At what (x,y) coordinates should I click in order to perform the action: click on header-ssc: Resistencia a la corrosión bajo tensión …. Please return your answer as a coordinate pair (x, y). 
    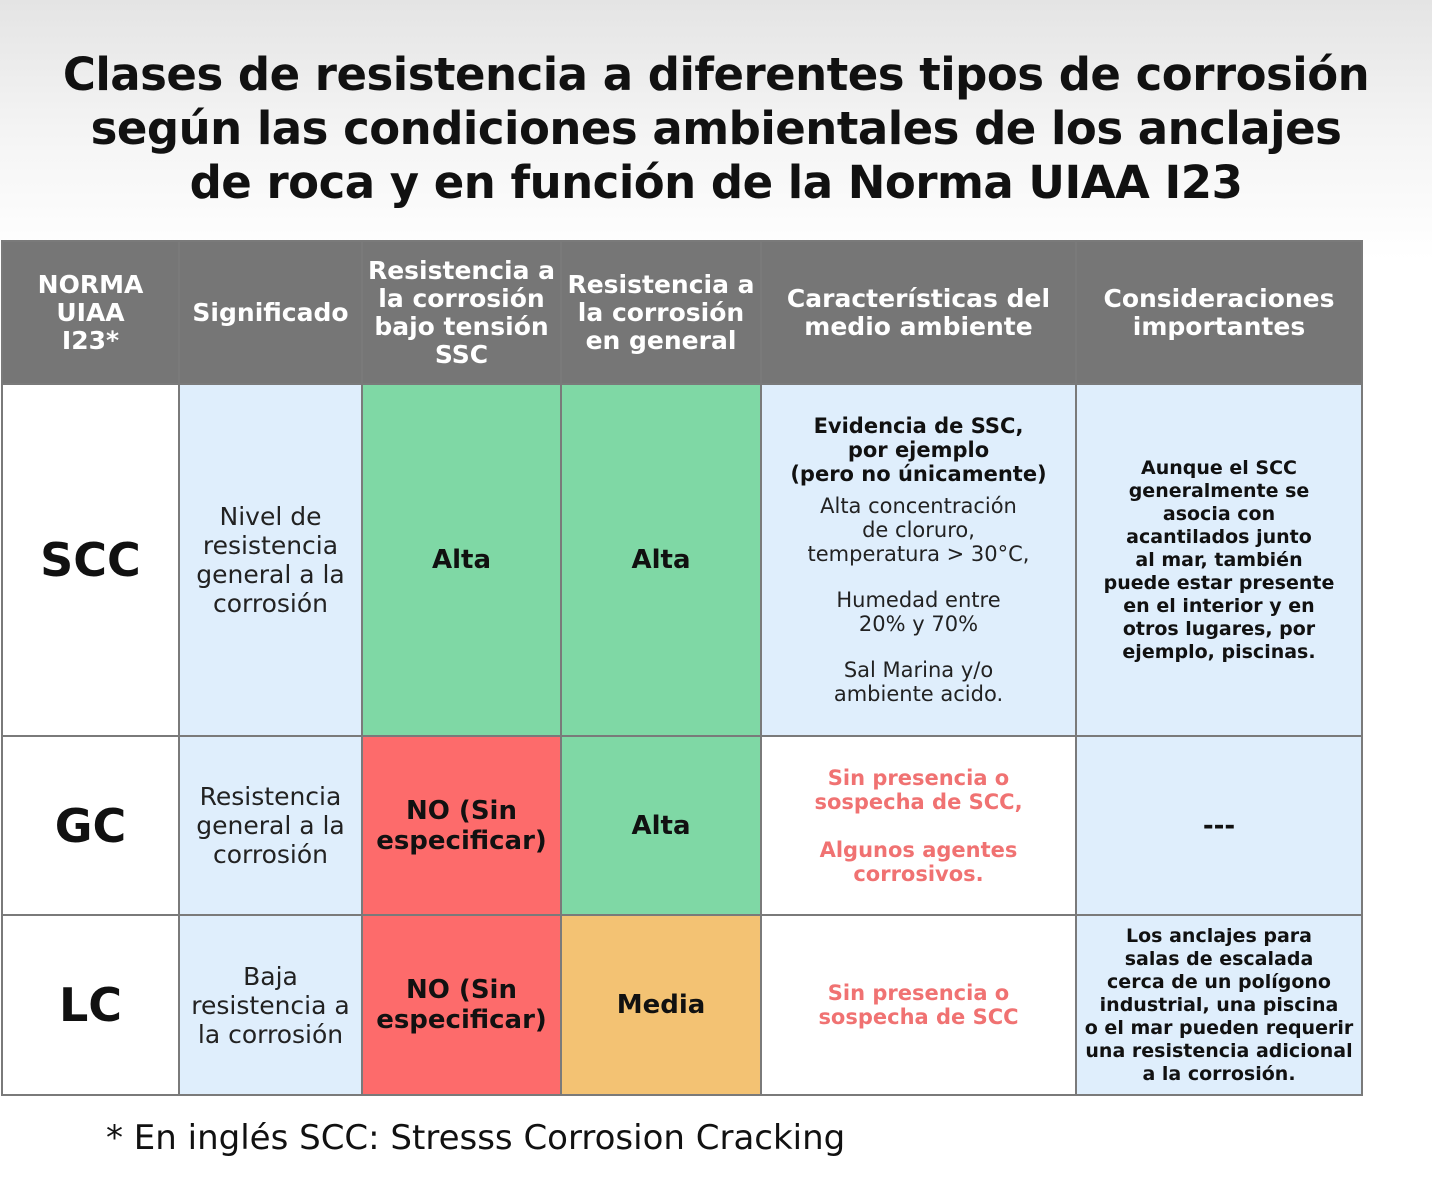
    Looking at the image, I should click on (461, 312).